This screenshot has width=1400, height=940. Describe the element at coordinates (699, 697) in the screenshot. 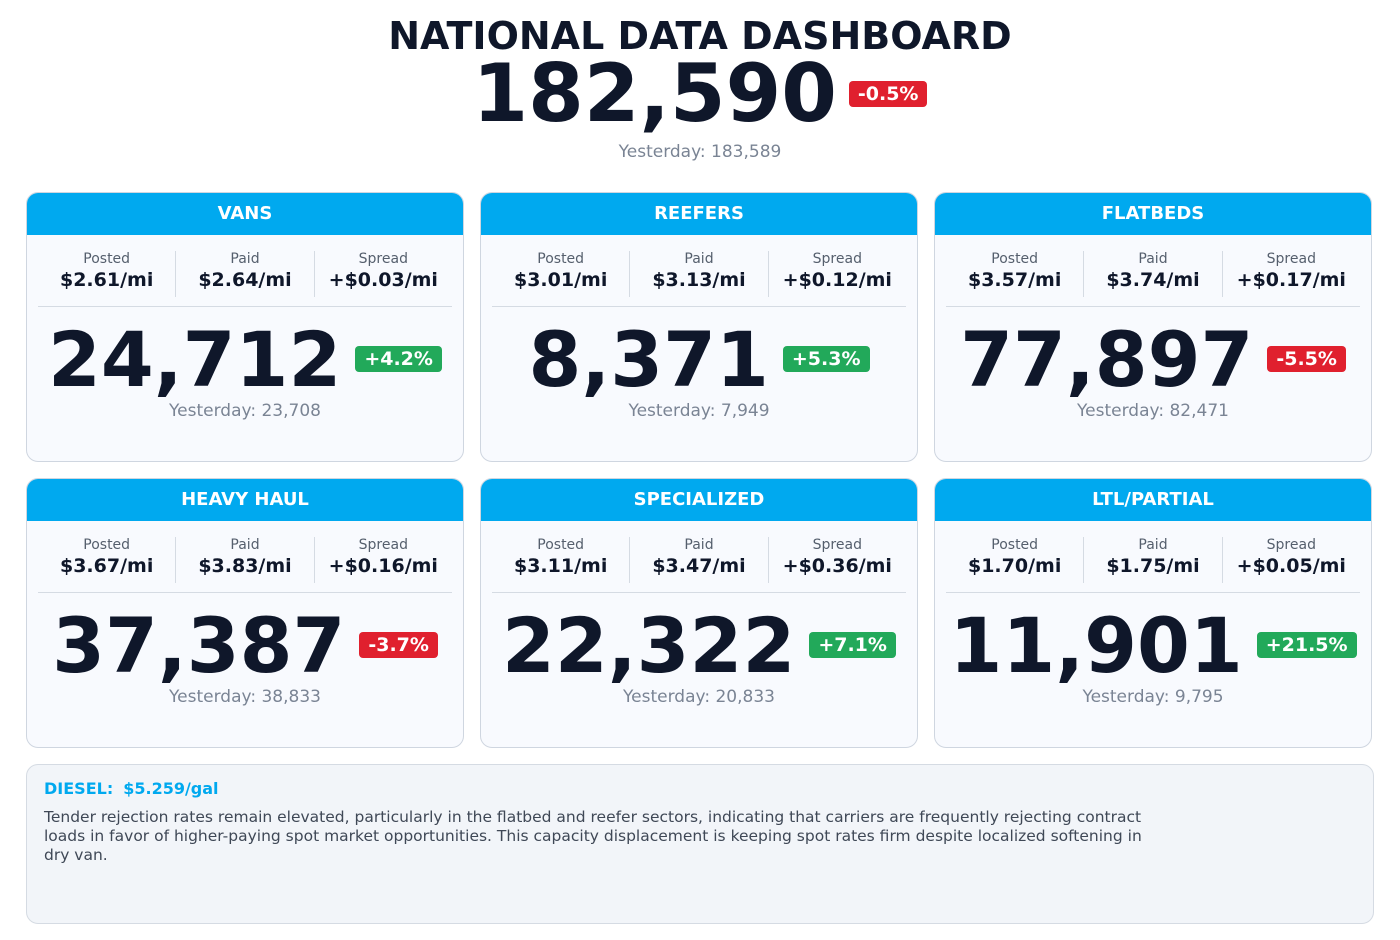

I see `yesterday-count: Yesterday: 20,833` at that location.